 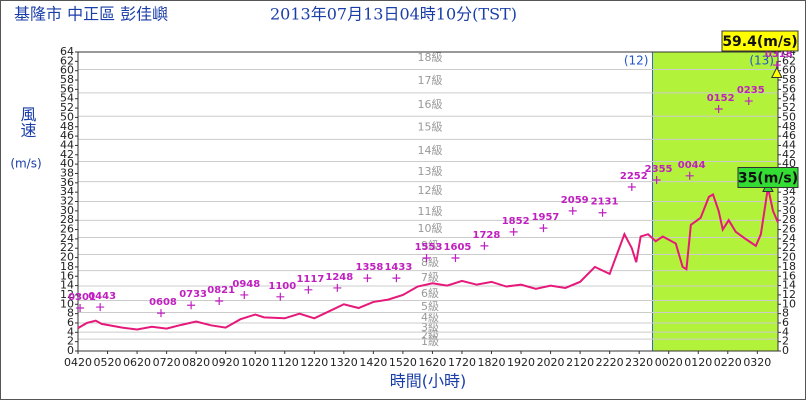 I want to click on x-tick-label: 1220, so click(x=314, y=362).